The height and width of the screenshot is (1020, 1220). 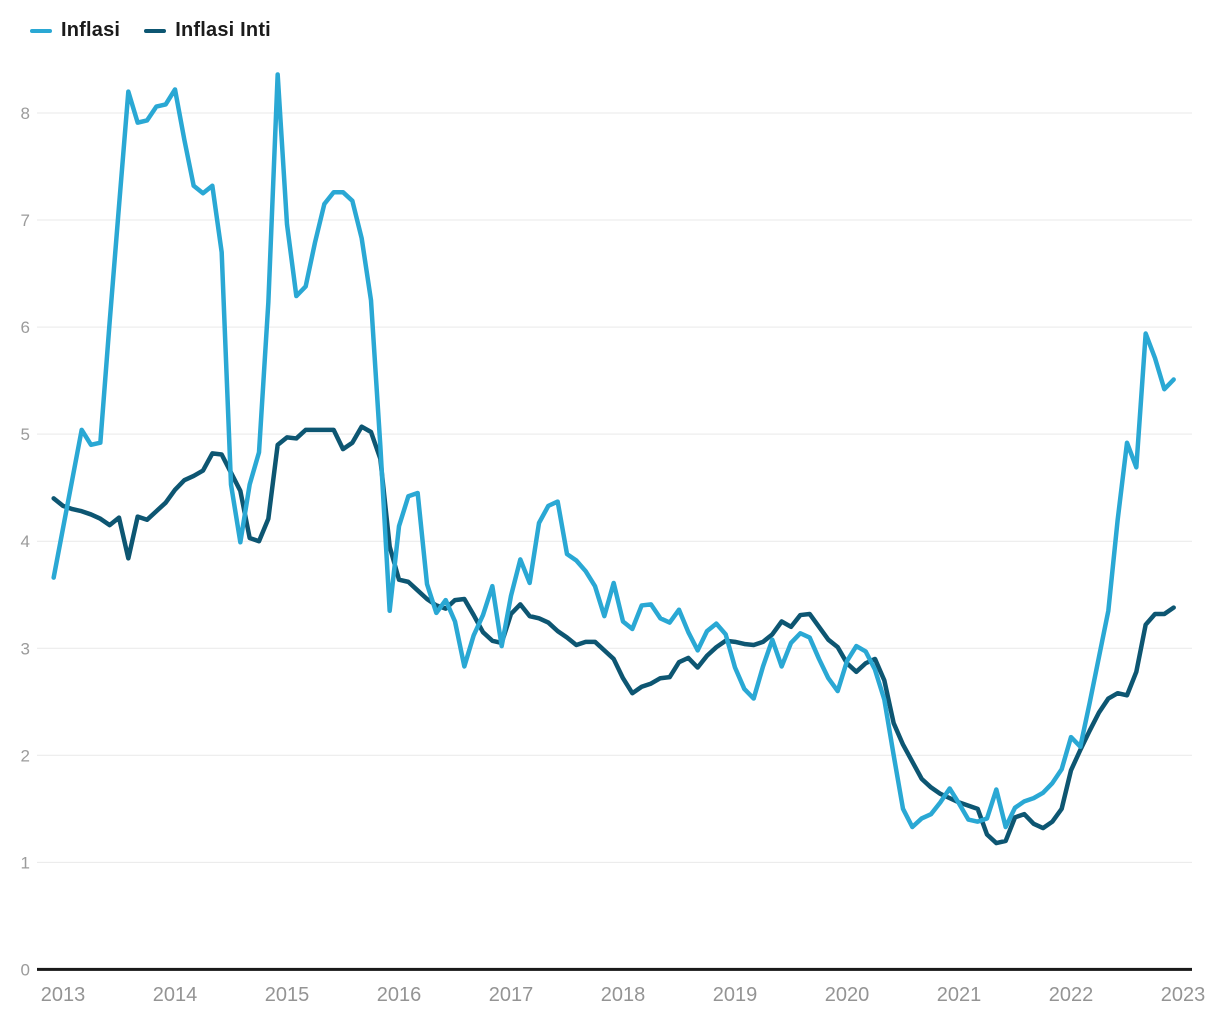 What do you see at coordinates (63, 995) in the screenshot?
I see `x-tick-label-2013: 2013` at bounding box center [63, 995].